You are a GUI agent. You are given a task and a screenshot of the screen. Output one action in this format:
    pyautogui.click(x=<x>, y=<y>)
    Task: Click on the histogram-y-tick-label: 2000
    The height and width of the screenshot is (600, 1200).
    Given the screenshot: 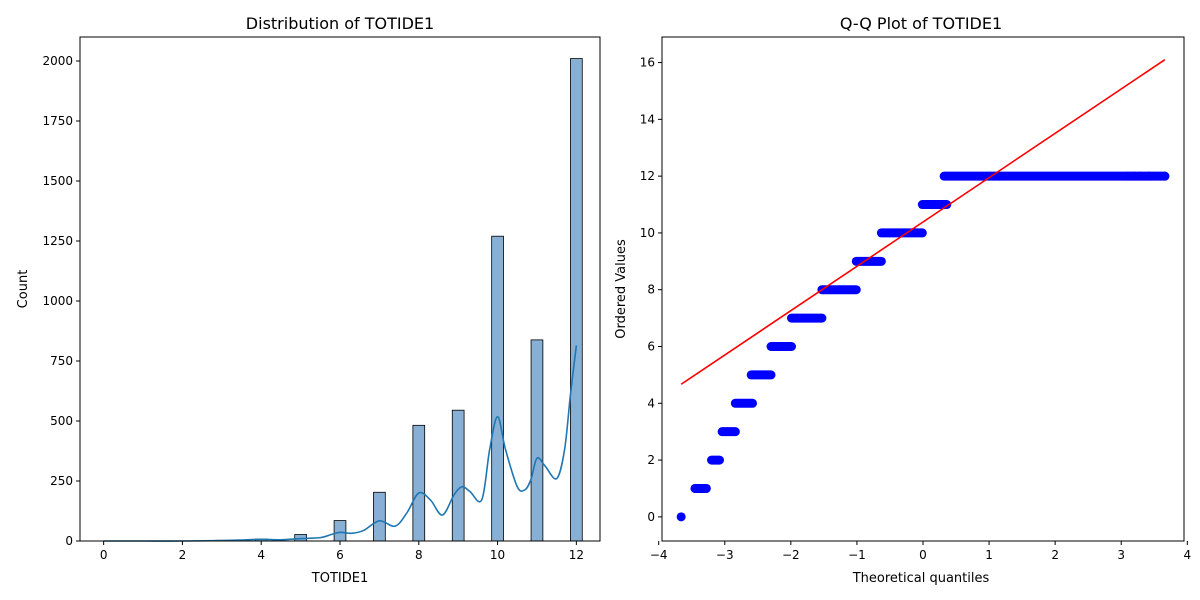 What is the action you would take?
    pyautogui.click(x=57, y=61)
    